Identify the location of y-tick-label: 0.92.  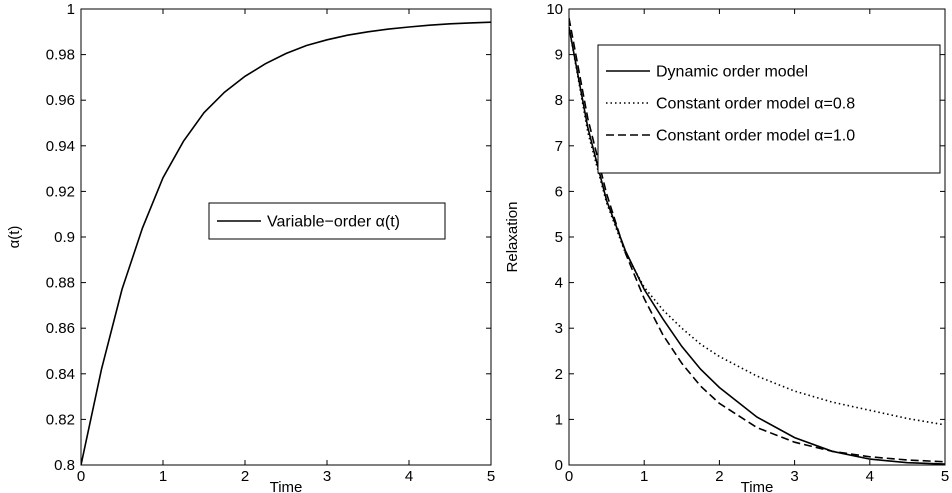
(60, 191).